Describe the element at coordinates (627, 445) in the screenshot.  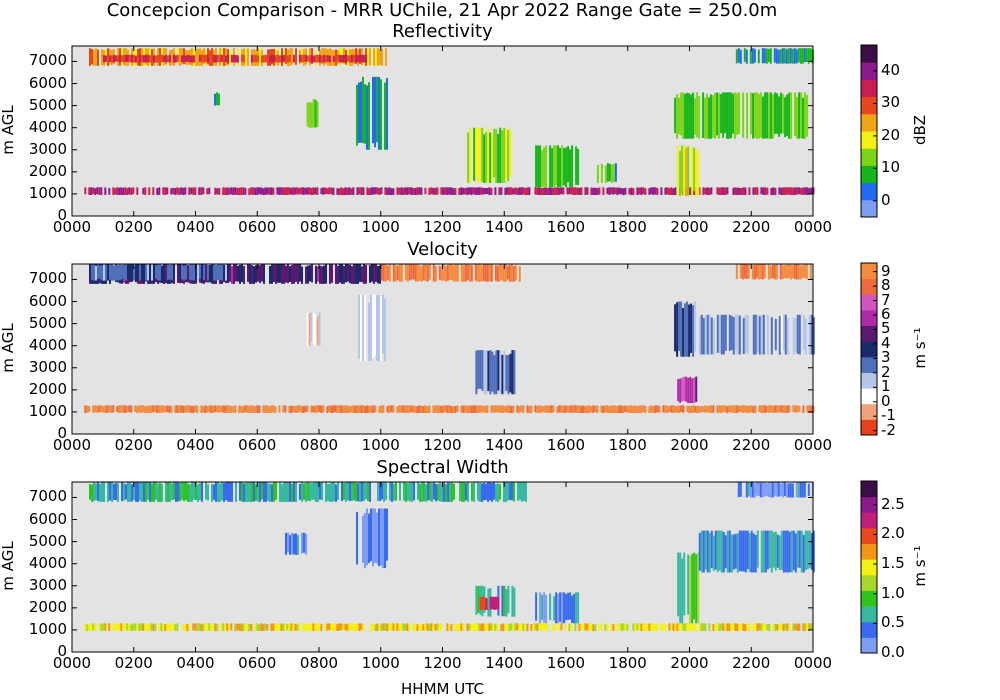
I see `x-tick-label: 1800` at that location.